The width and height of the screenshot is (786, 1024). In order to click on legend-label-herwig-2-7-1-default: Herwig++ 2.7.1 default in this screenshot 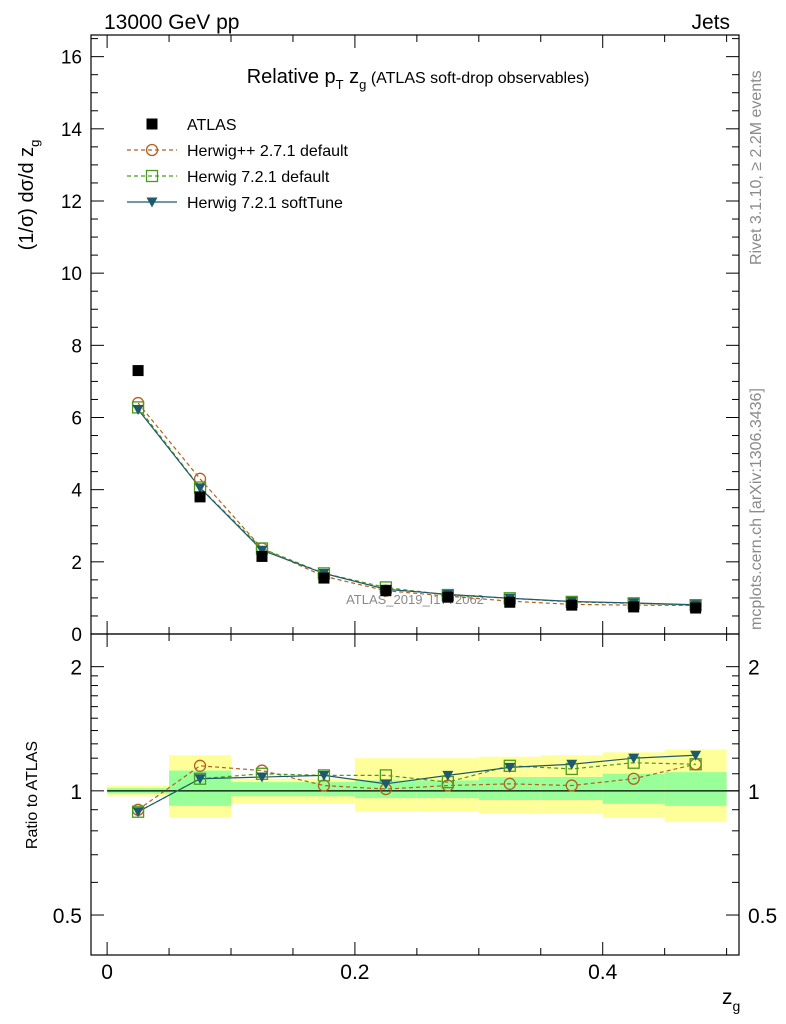, I will do `click(268, 151)`.